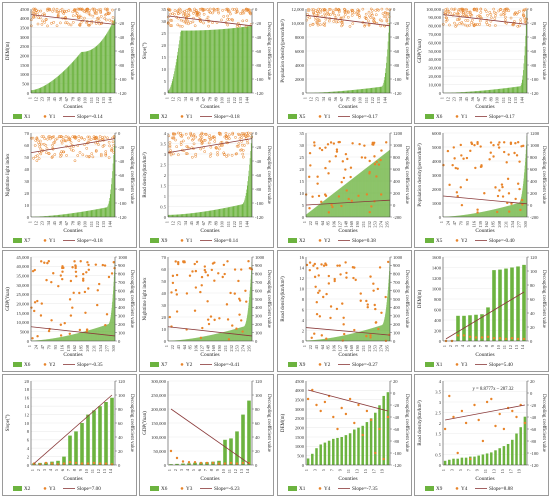 This screenshot has width=550, height=498. Describe the element at coordinates (406, 299) in the screenshot. I see `chart-11-y2label: Decoupling coefficient value` at that location.